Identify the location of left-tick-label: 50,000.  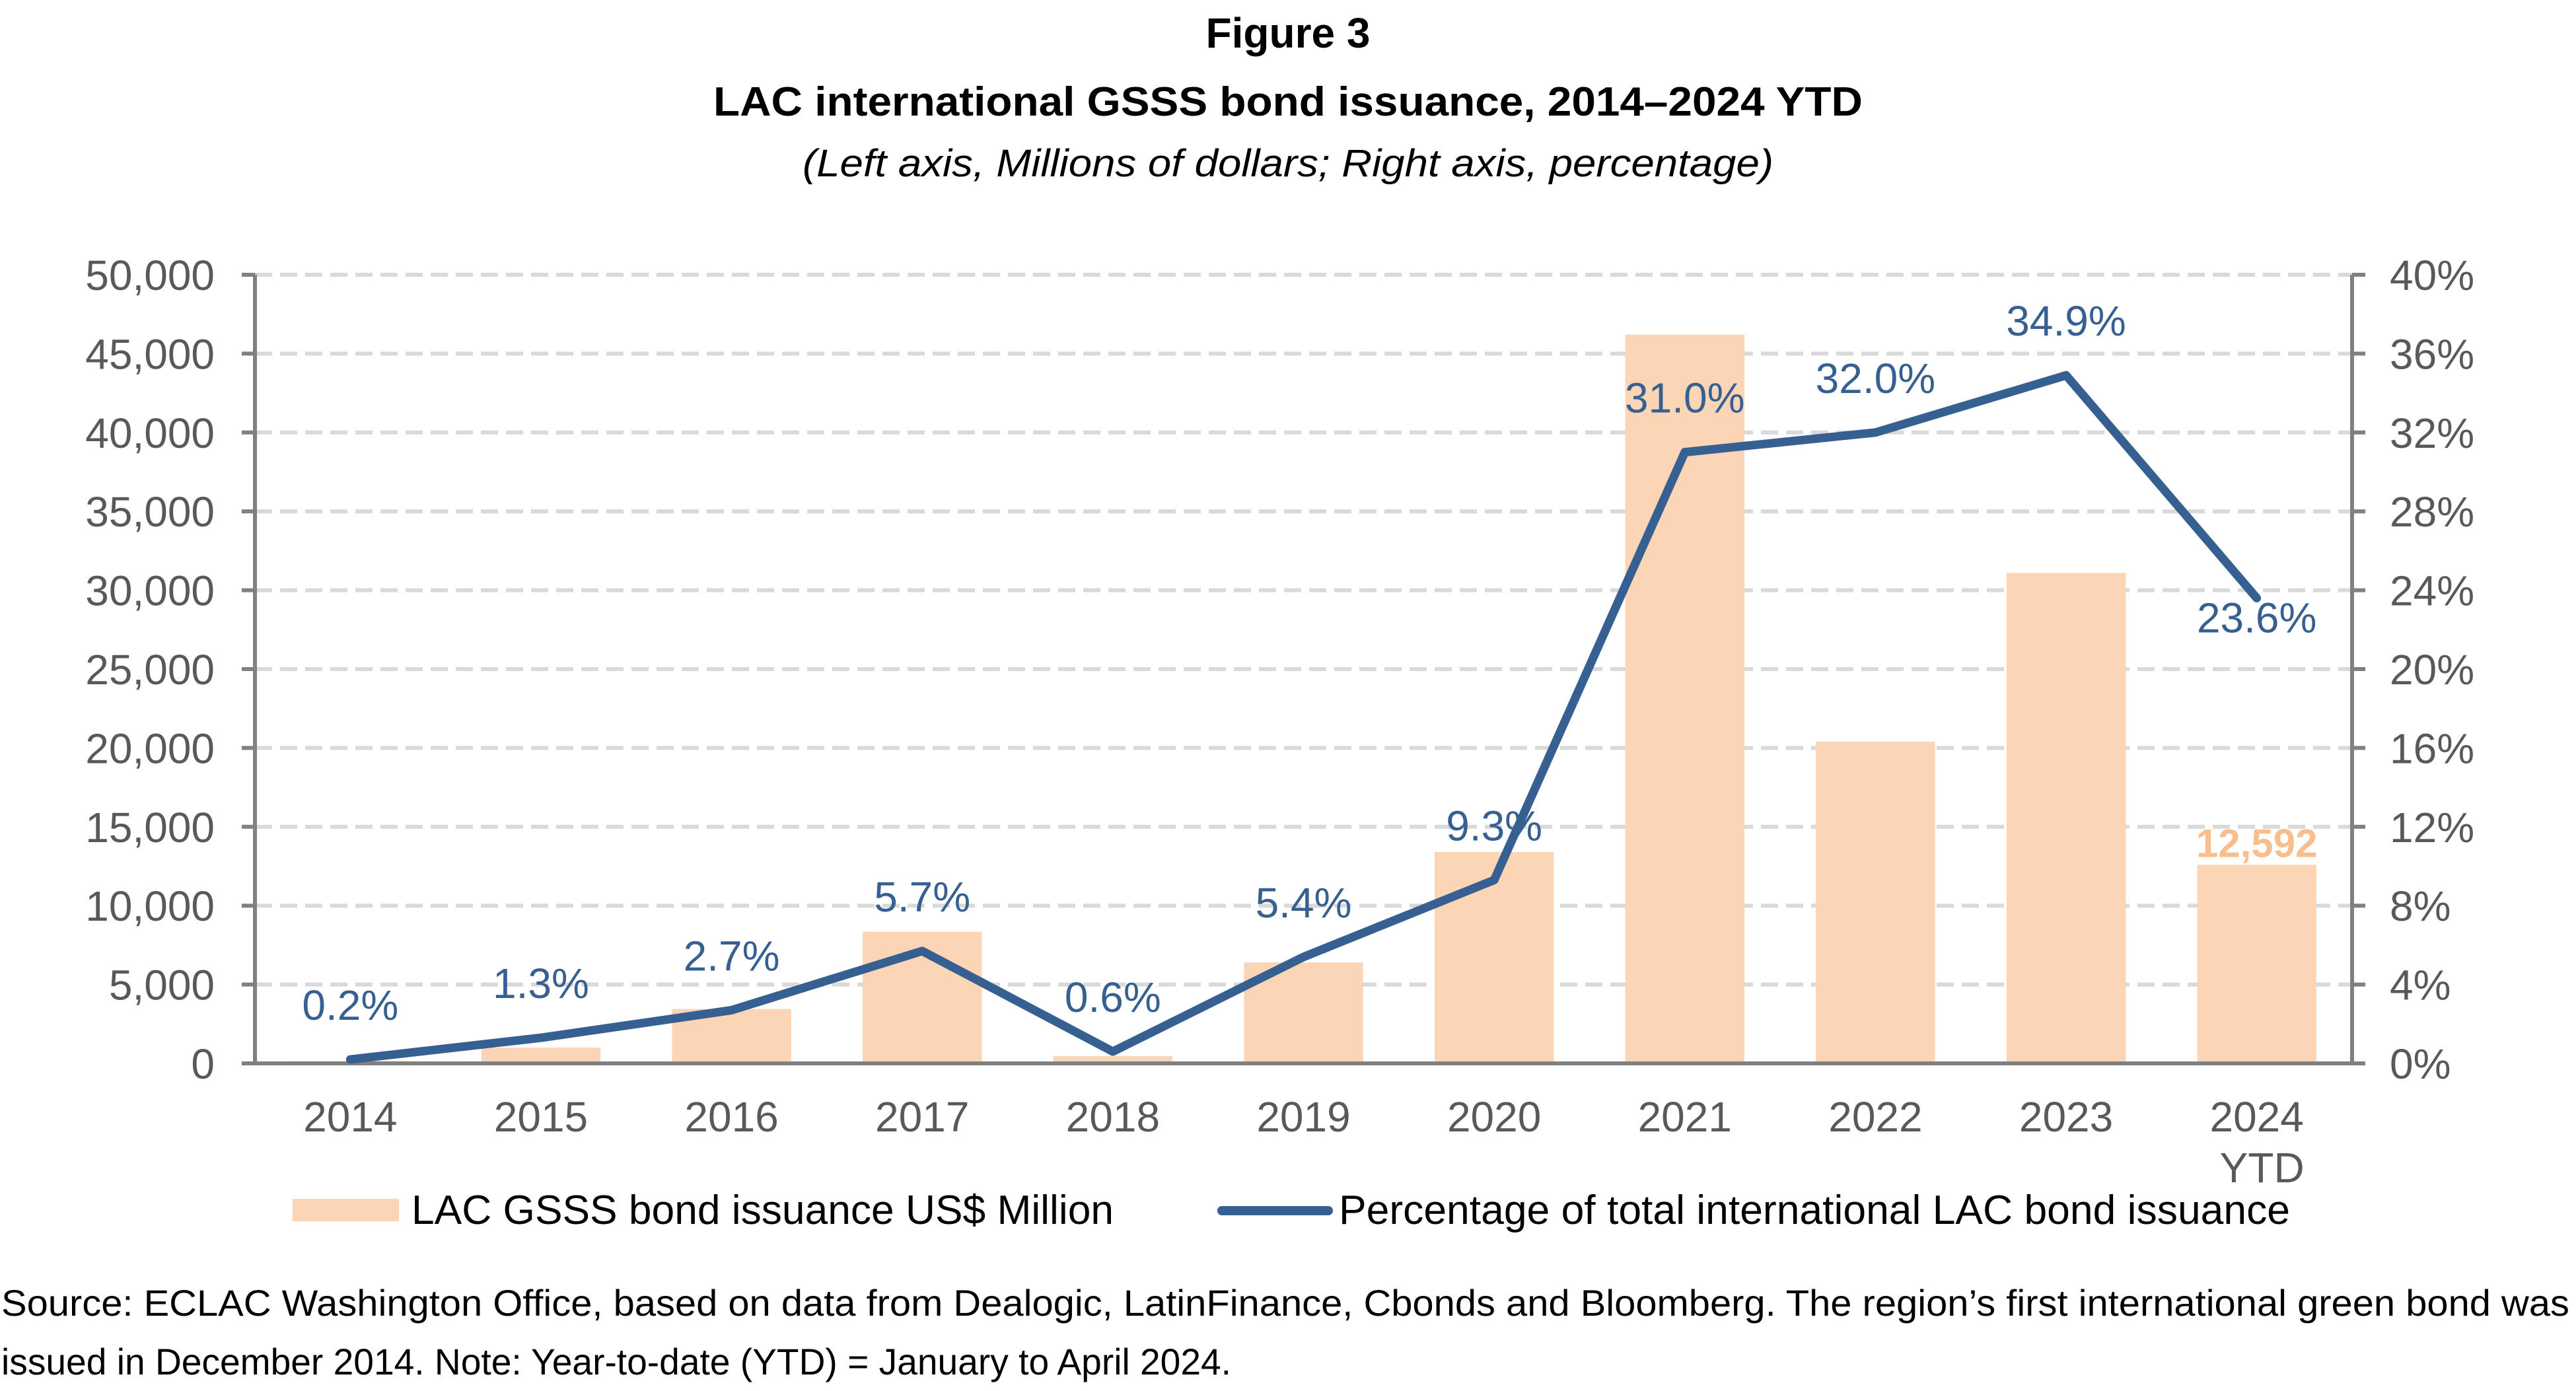
(150, 275).